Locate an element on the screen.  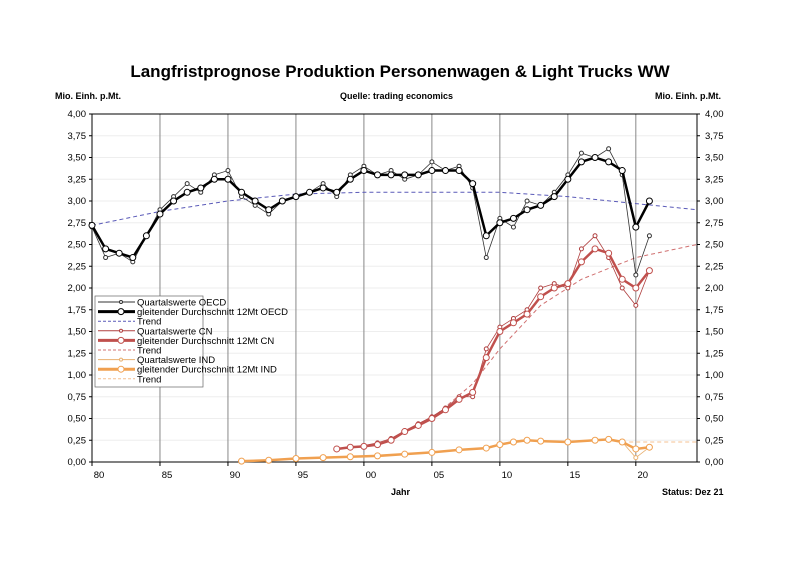
y-tick-label: 1,00 is located at coordinates (77, 375).